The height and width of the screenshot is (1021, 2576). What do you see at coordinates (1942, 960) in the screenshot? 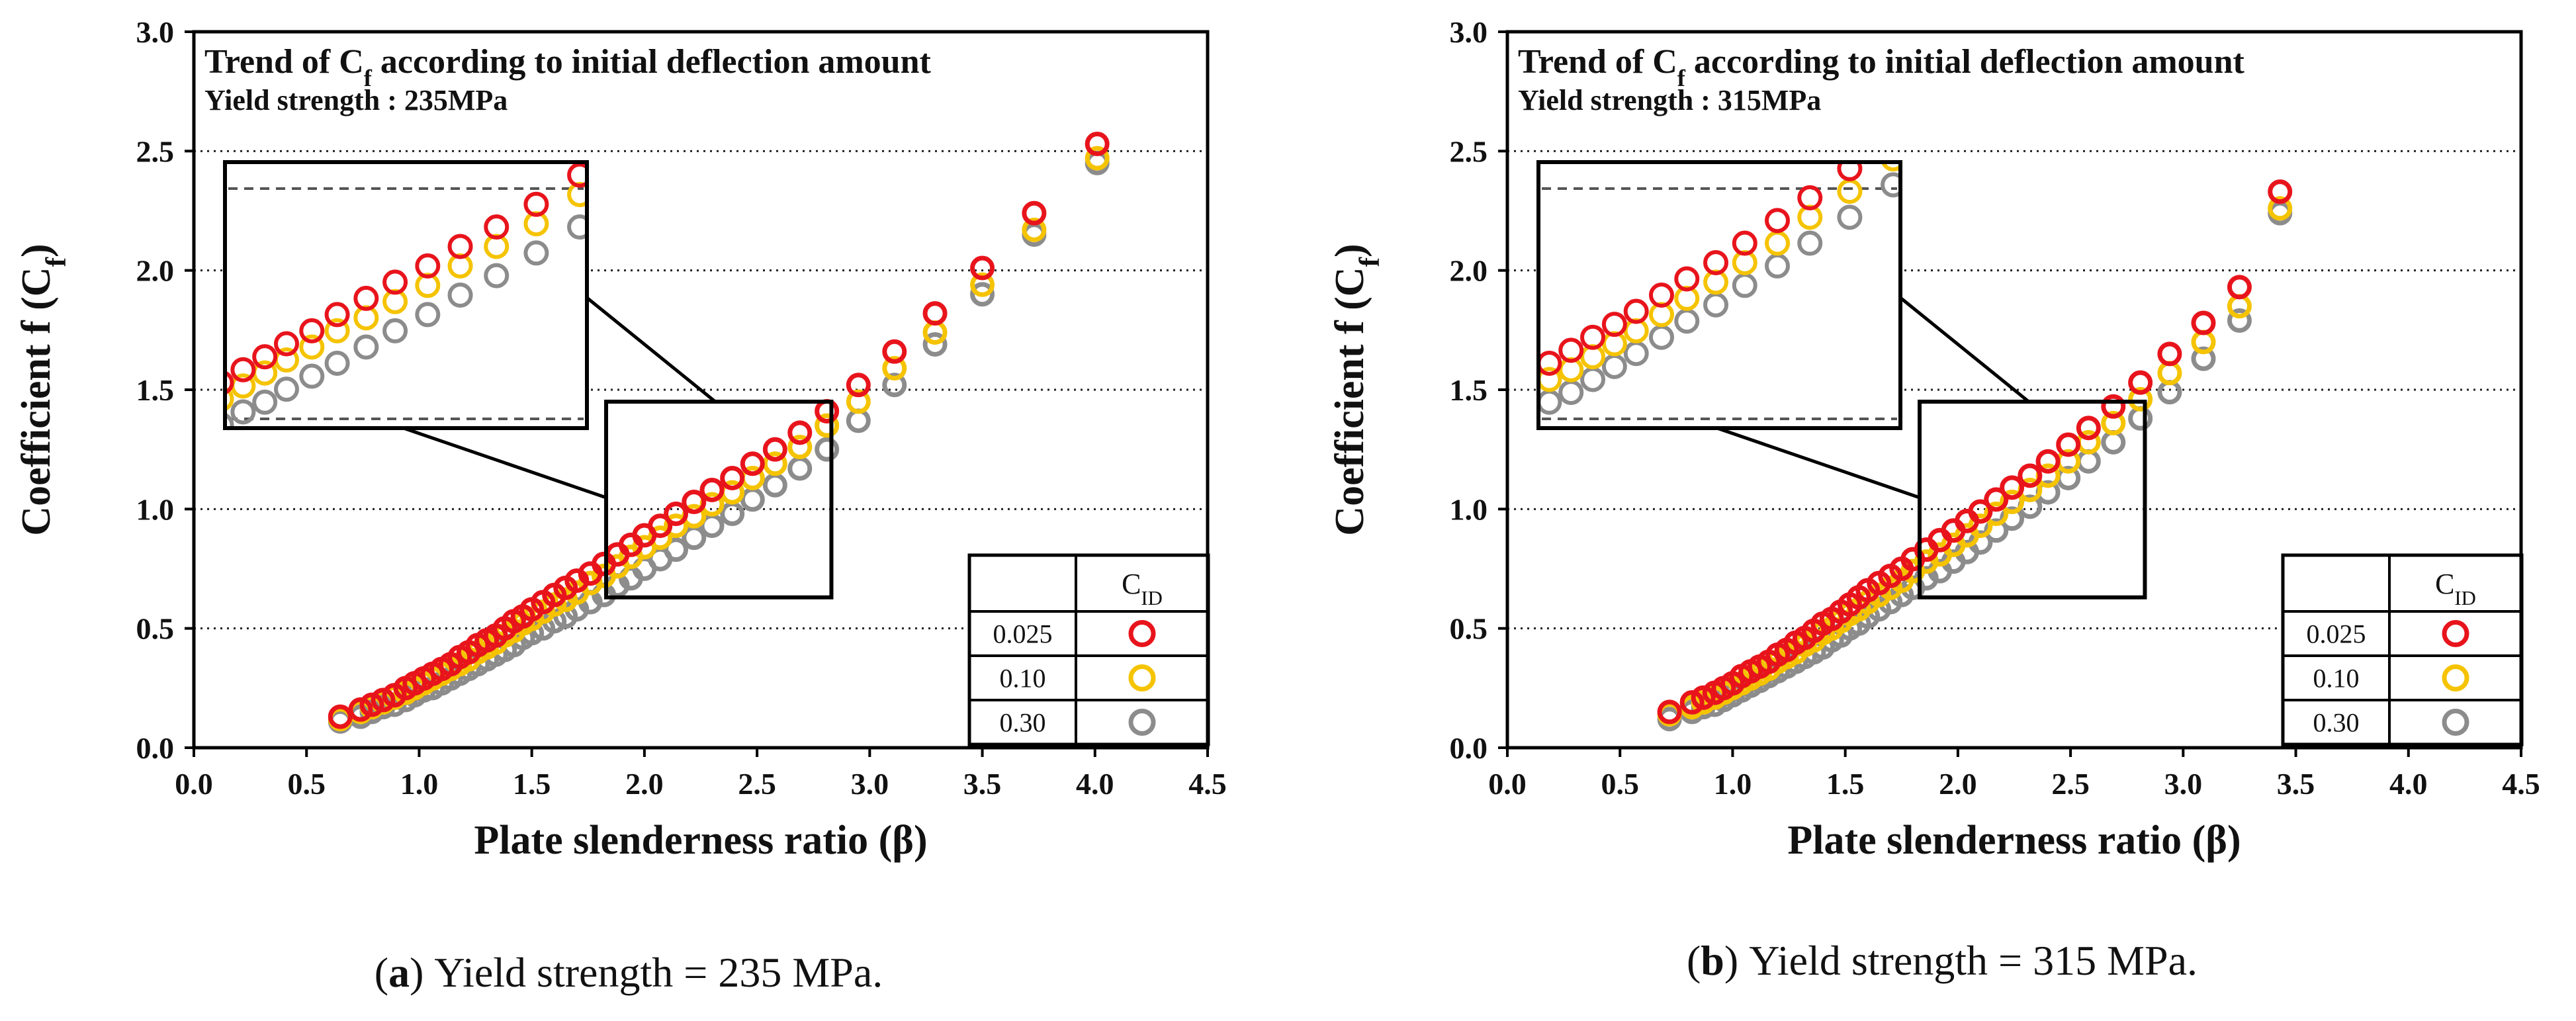
I see `caption-b: (b) Yield strength = 315 MPa.` at bounding box center [1942, 960].